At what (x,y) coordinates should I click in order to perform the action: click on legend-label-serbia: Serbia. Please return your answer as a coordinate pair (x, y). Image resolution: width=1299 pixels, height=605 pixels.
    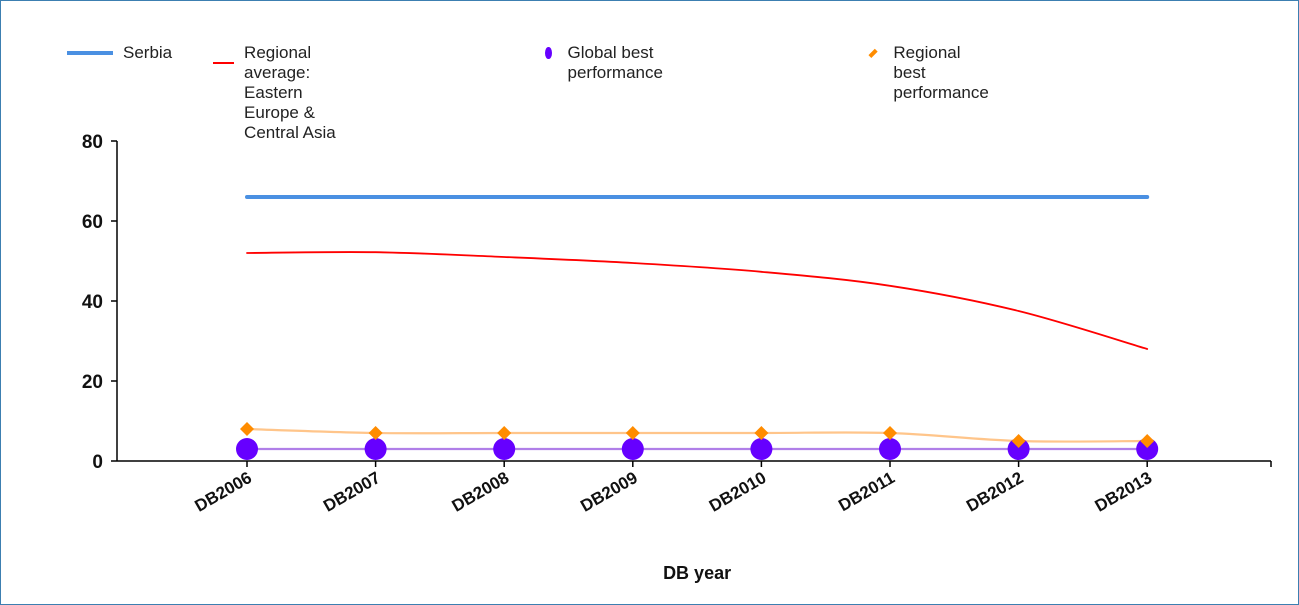
    Looking at the image, I should click on (148, 52).